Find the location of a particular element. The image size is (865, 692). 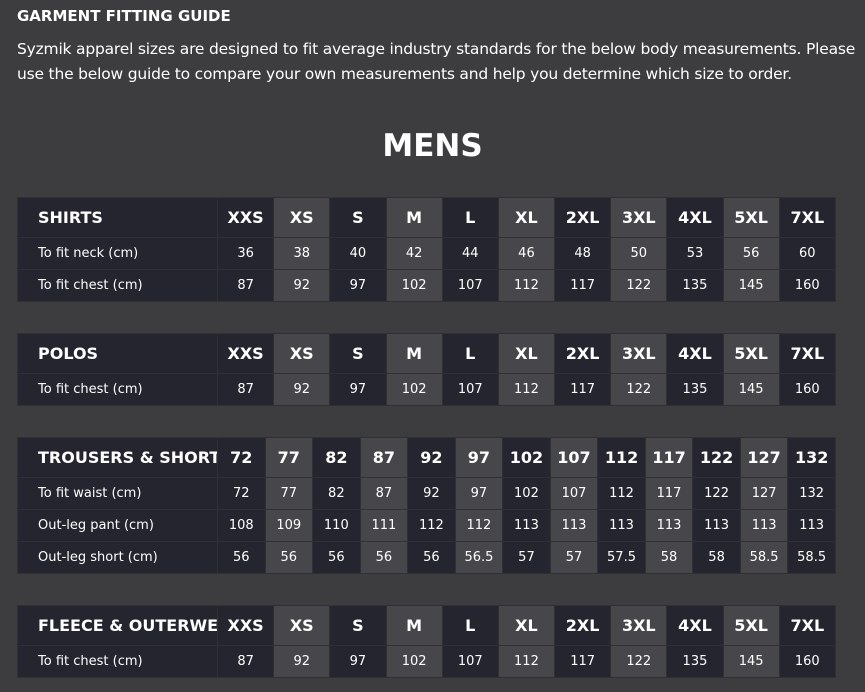

measure-label: To fit waist (cm) is located at coordinates (117, 493).